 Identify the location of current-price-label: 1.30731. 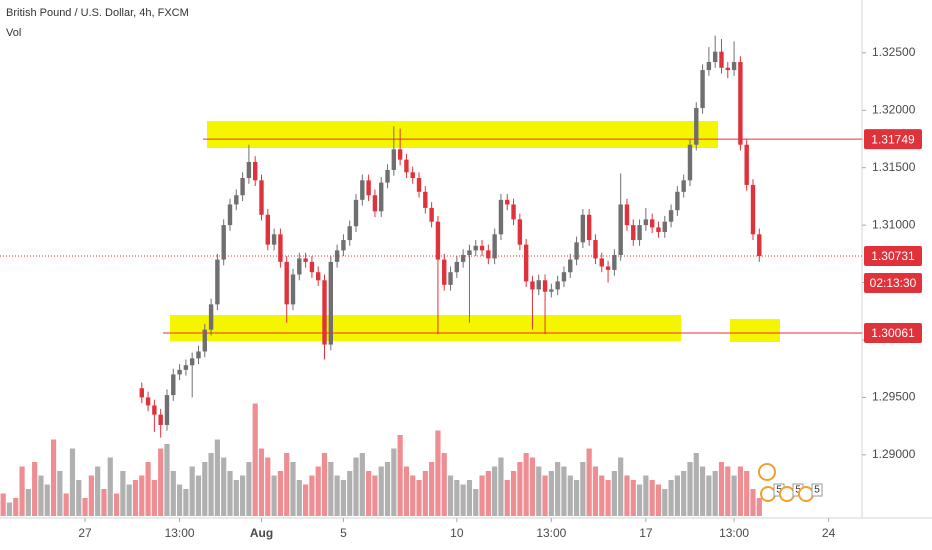
(893, 256).